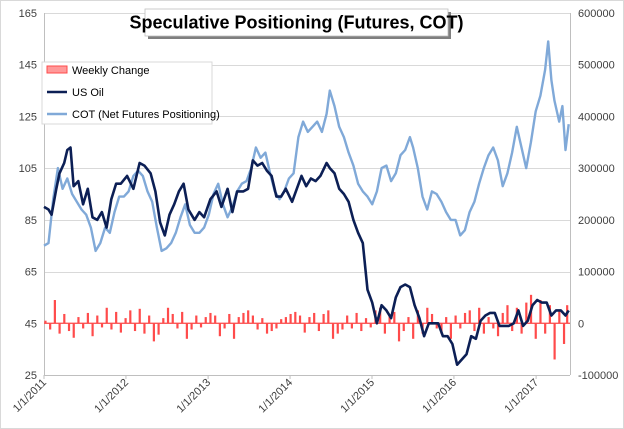  I want to click on right-tick-label: 100000, so click(596, 273).